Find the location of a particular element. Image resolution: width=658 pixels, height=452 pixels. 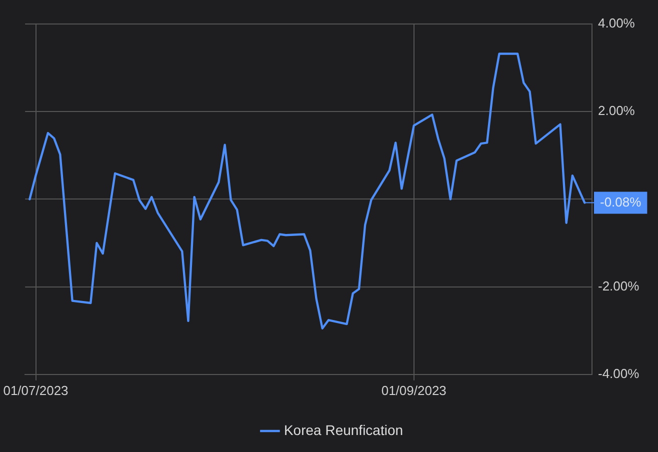

y-tick-label: 2.00% is located at coordinates (617, 110).